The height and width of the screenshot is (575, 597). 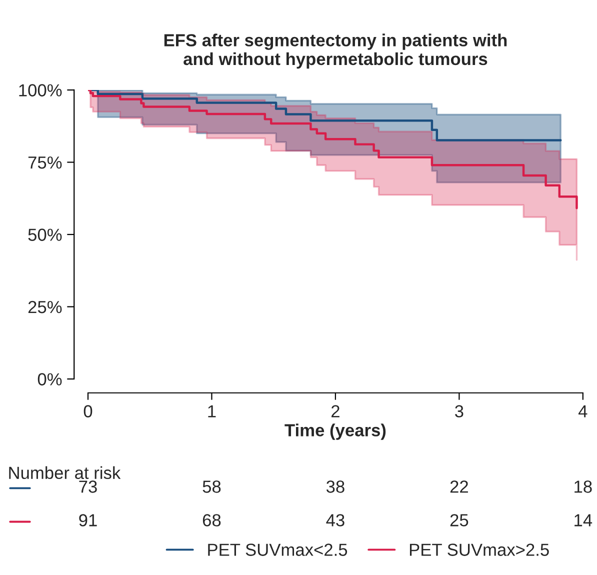 I want to click on y-tick-label: 25%, so click(x=45, y=307).